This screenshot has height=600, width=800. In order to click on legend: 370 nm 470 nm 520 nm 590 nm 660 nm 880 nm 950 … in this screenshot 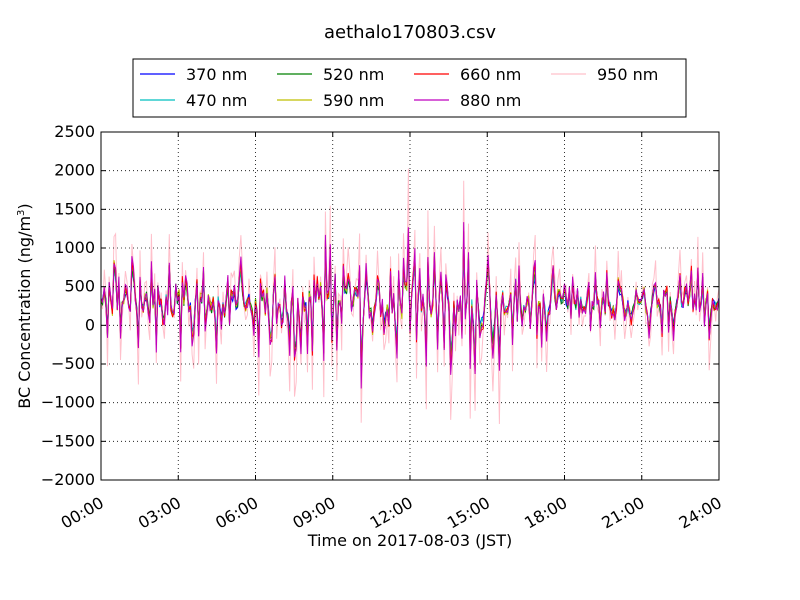, I will do `click(409, 88)`.